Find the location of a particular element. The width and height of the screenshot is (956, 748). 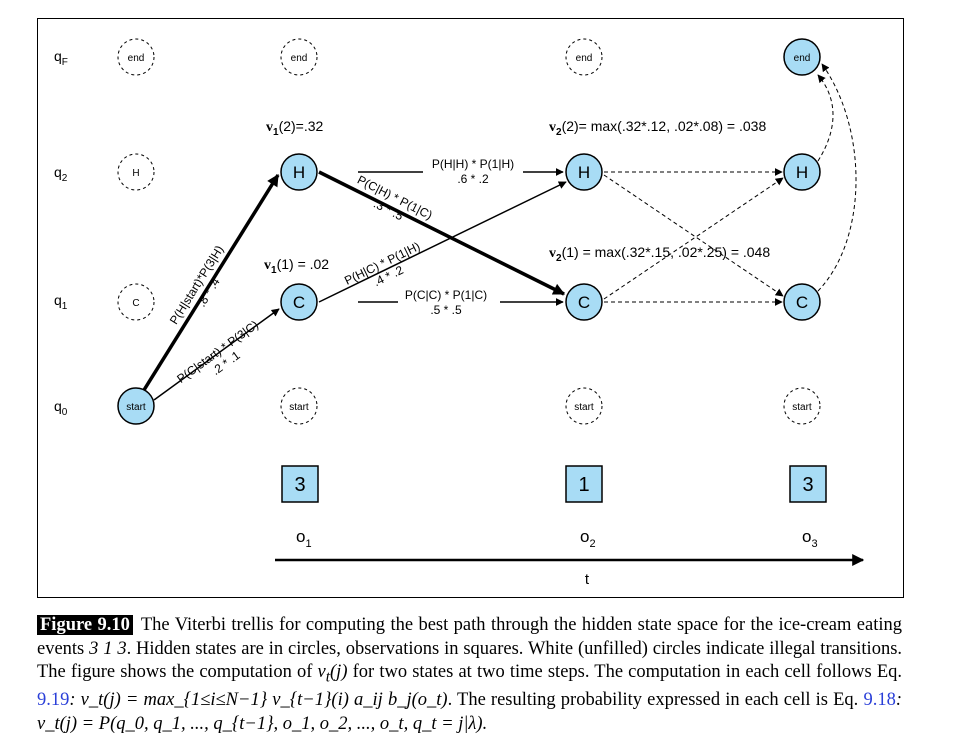

state-H-col2: H is located at coordinates (584, 172).